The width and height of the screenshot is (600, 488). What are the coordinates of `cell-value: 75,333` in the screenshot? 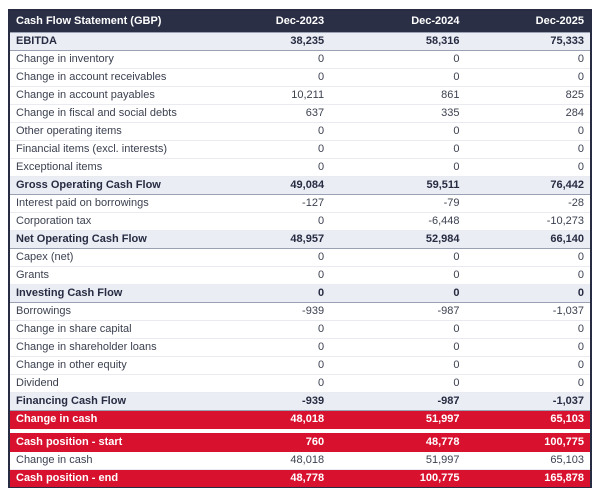 It's located at (528, 41).